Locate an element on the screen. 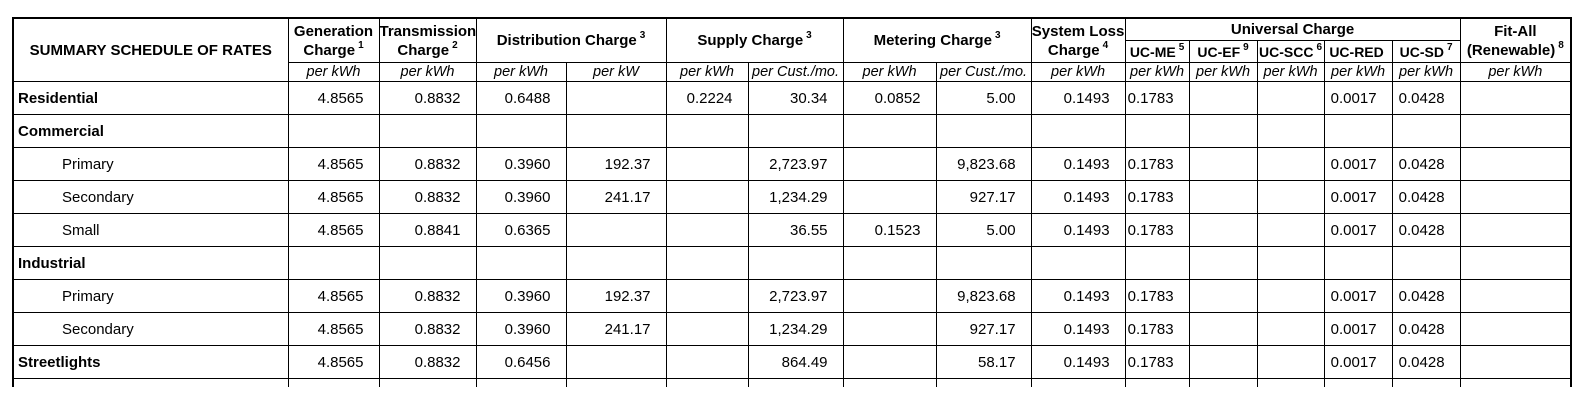 The height and width of the screenshot is (400, 1581). col-header-uc-me: UC-ME 5 is located at coordinates (1157, 51).